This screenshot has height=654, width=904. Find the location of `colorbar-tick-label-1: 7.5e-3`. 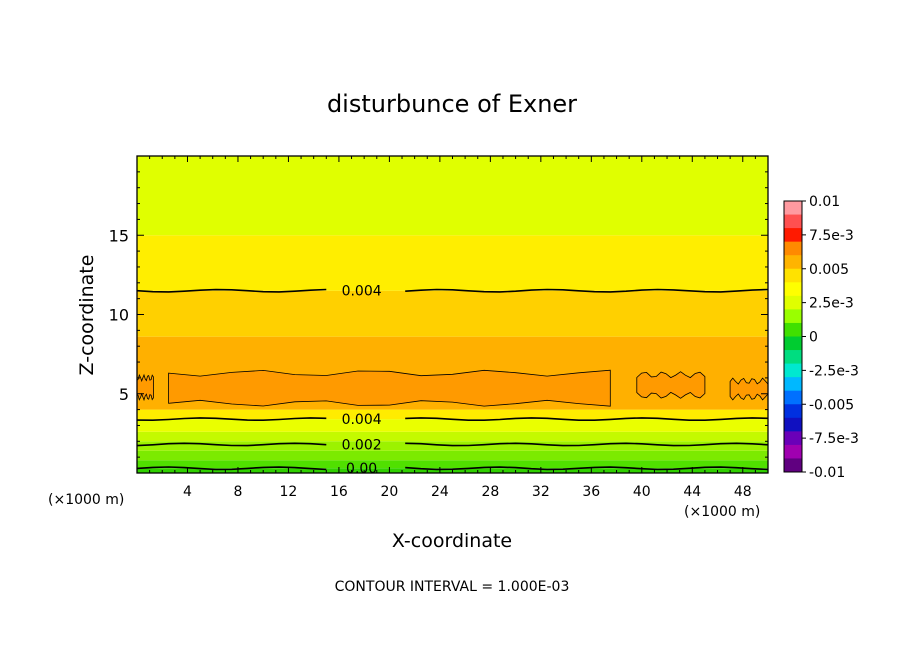

colorbar-tick-label-1: 7.5e-3 is located at coordinates (831, 236).